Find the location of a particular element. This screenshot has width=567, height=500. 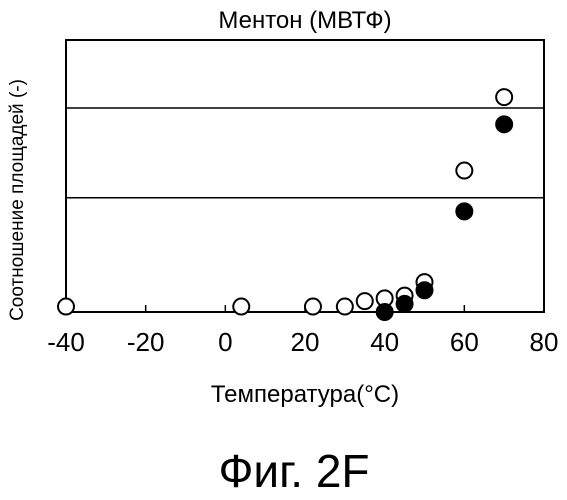

x-tick-label: -40 is located at coordinates (66, 342).